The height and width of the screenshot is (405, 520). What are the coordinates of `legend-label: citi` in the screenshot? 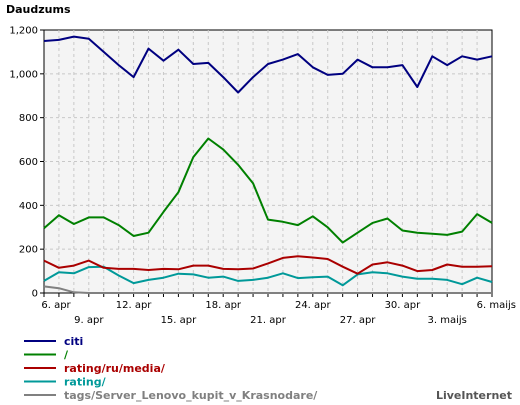 It's located at (73, 341).